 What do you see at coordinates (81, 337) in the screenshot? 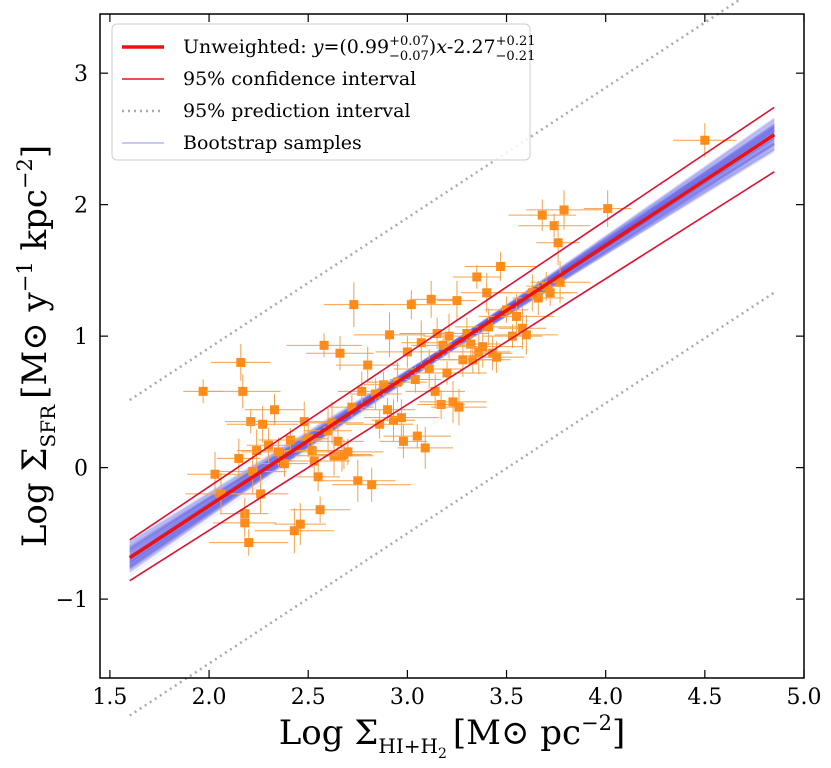
I see `y-tick-label: 1` at bounding box center [81, 337].